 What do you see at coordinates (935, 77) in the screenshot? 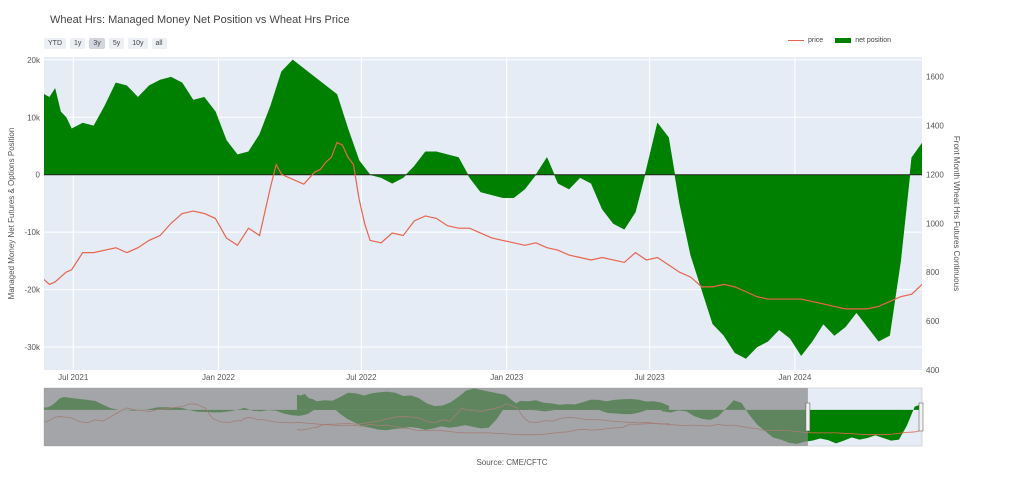
I see `y-right-tick-label: 1600` at bounding box center [935, 77].